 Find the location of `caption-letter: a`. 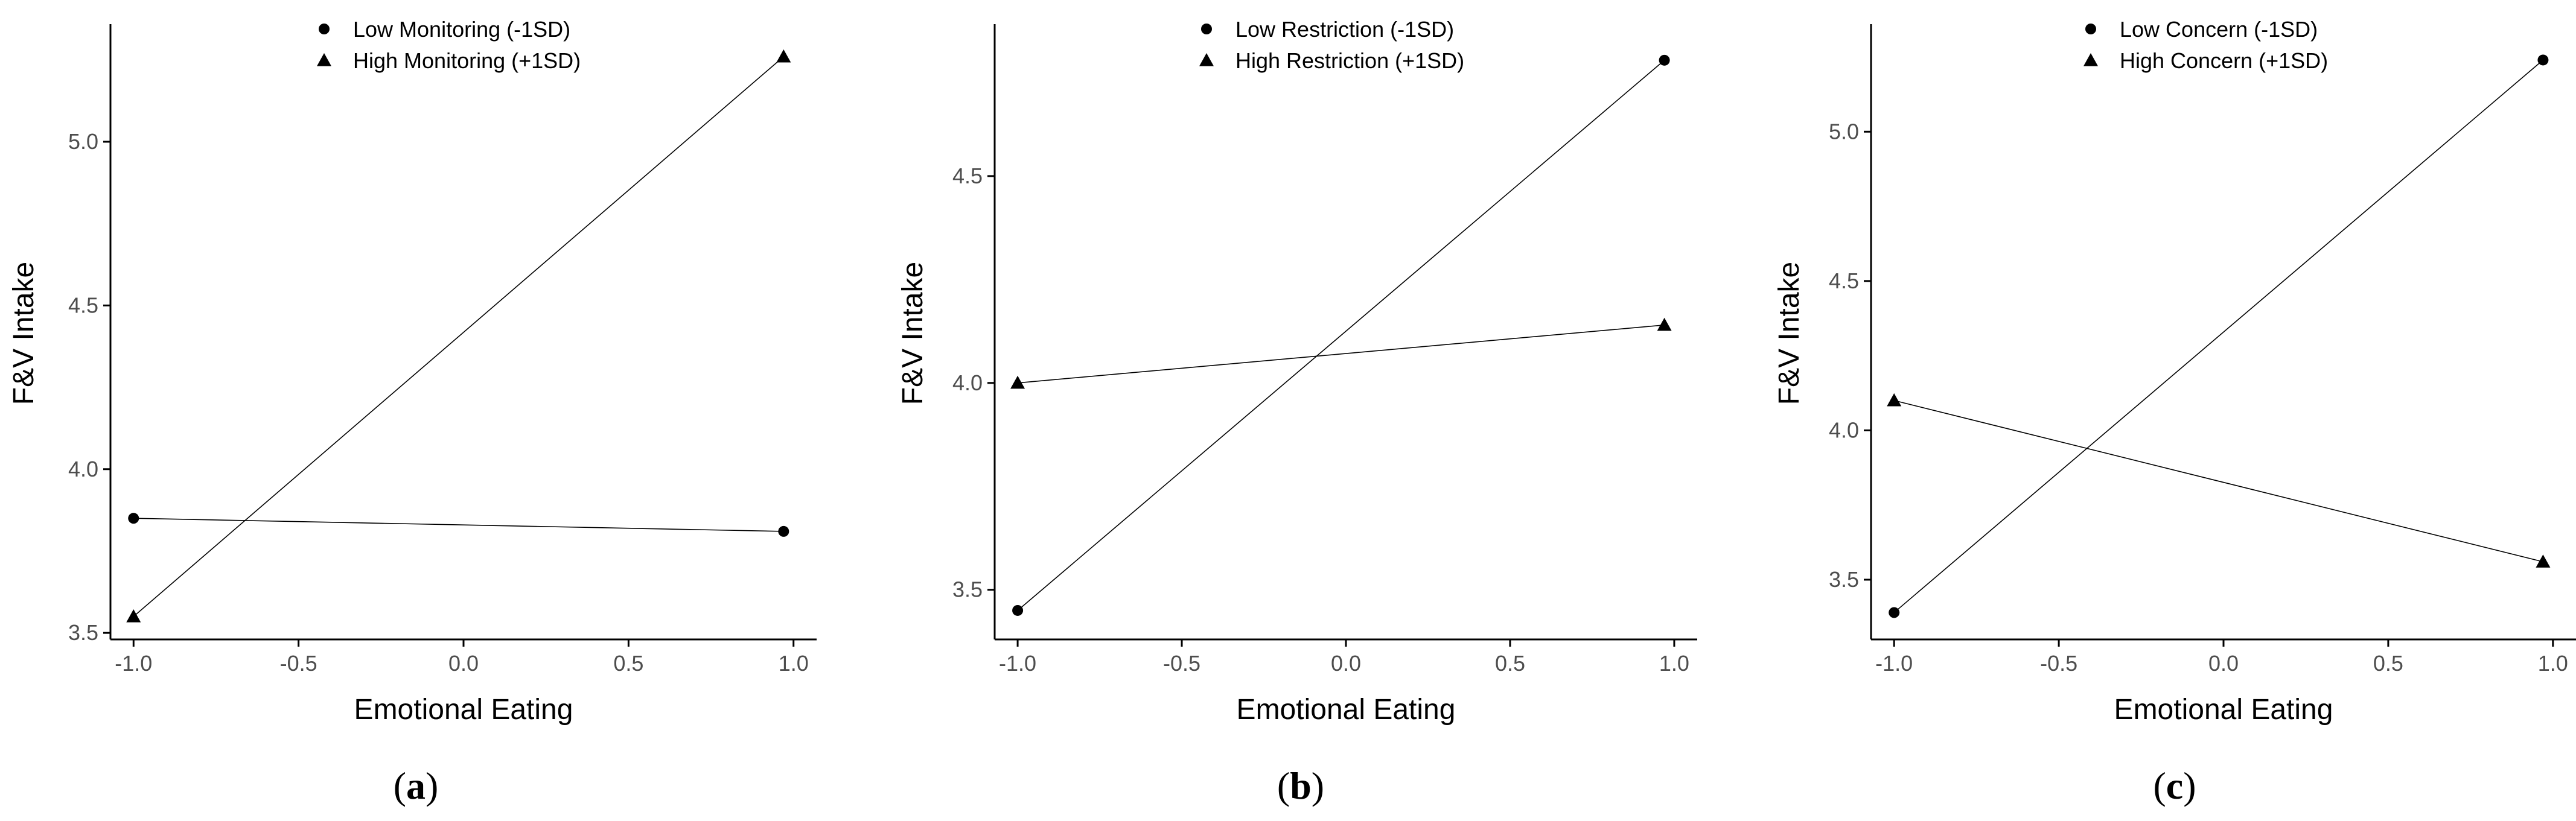

caption-letter: a is located at coordinates (416, 785).